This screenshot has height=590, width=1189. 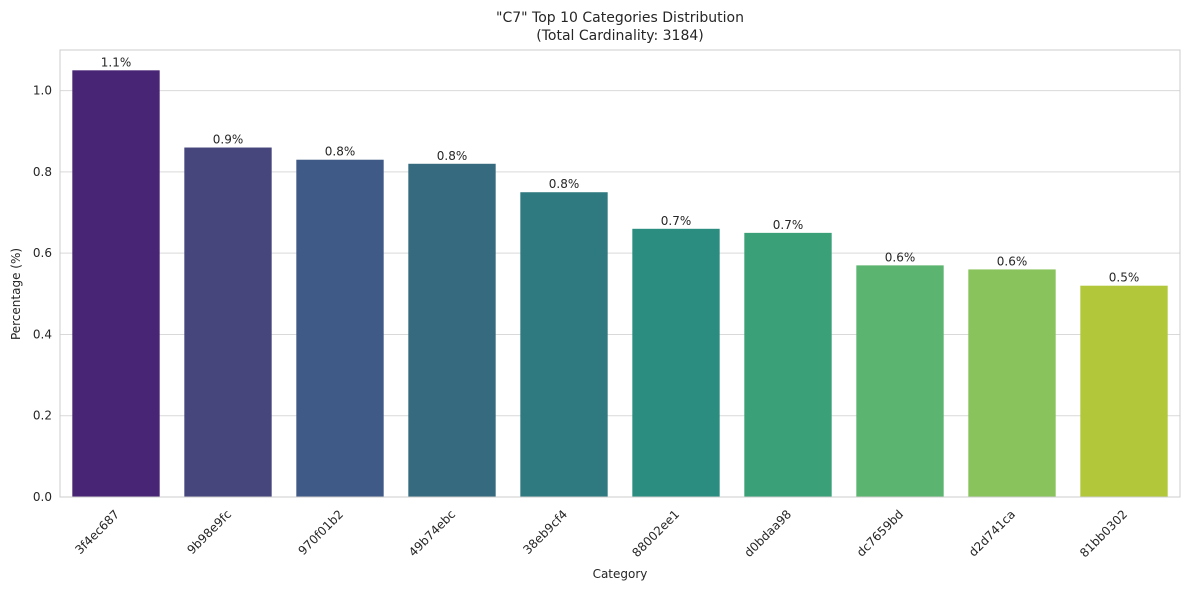 What do you see at coordinates (320, 532) in the screenshot?
I see `x-tick-label: 970f01b2` at bounding box center [320, 532].